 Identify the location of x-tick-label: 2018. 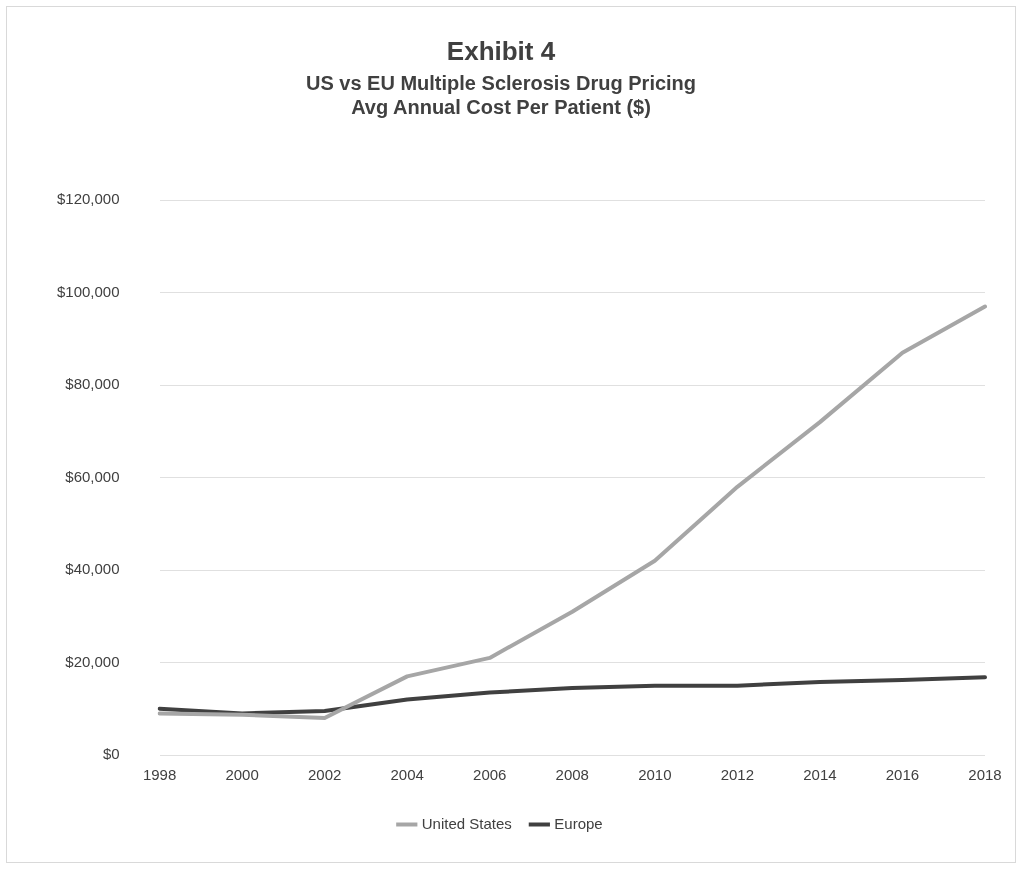
(985, 775).